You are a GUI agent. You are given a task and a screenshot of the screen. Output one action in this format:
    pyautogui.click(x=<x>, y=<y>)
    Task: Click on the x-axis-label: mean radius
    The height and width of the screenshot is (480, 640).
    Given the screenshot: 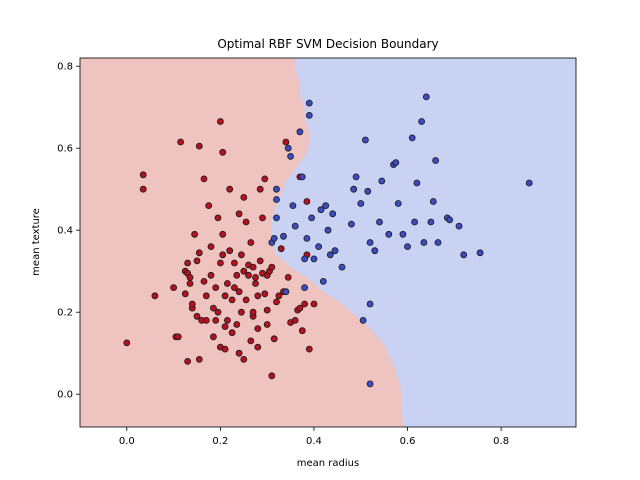 What is the action you would take?
    pyautogui.click(x=328, y=463)
    